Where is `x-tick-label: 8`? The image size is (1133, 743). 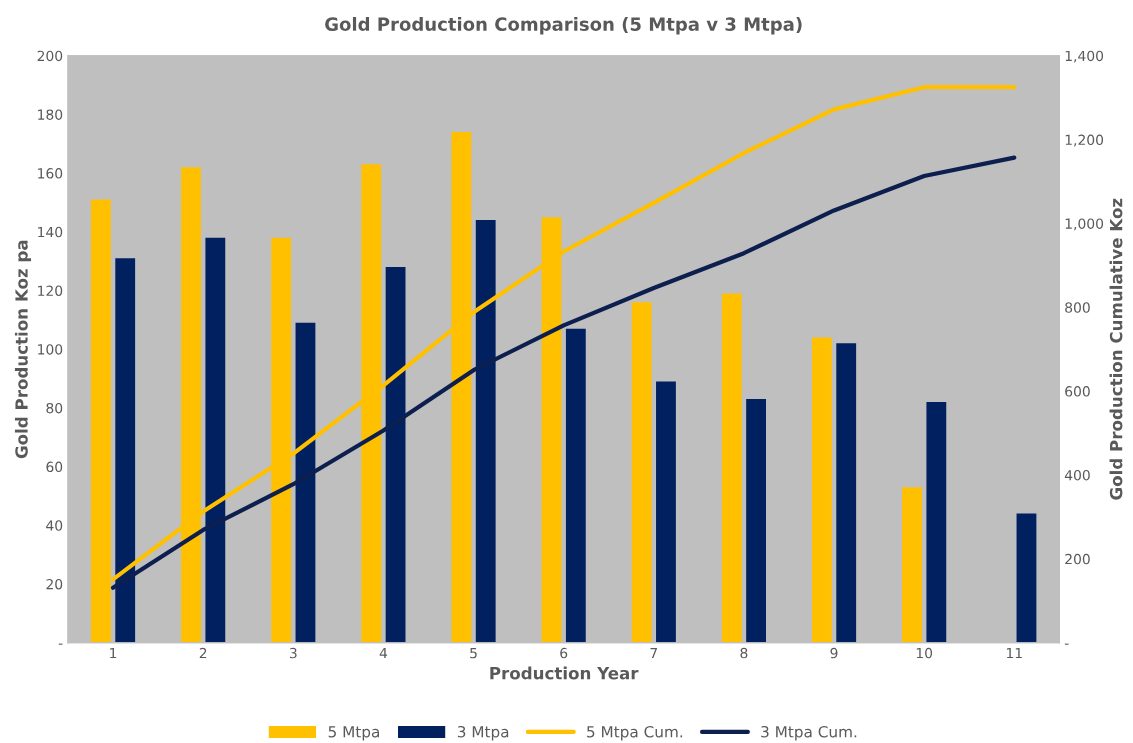 x-tick-label: 8 is located at coordinates (744, 653).